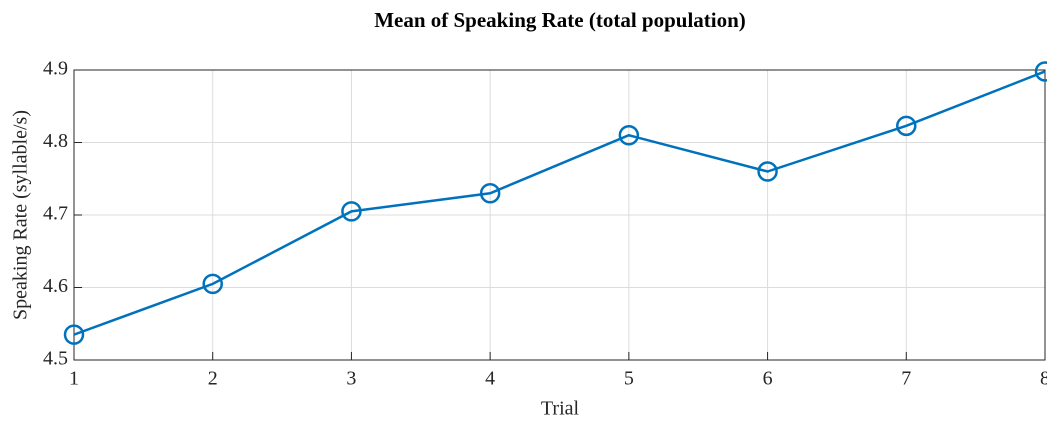  Describe the element at coordinates (768, 379) in the screenshot. I see `x-tick-label: 6` at that location.